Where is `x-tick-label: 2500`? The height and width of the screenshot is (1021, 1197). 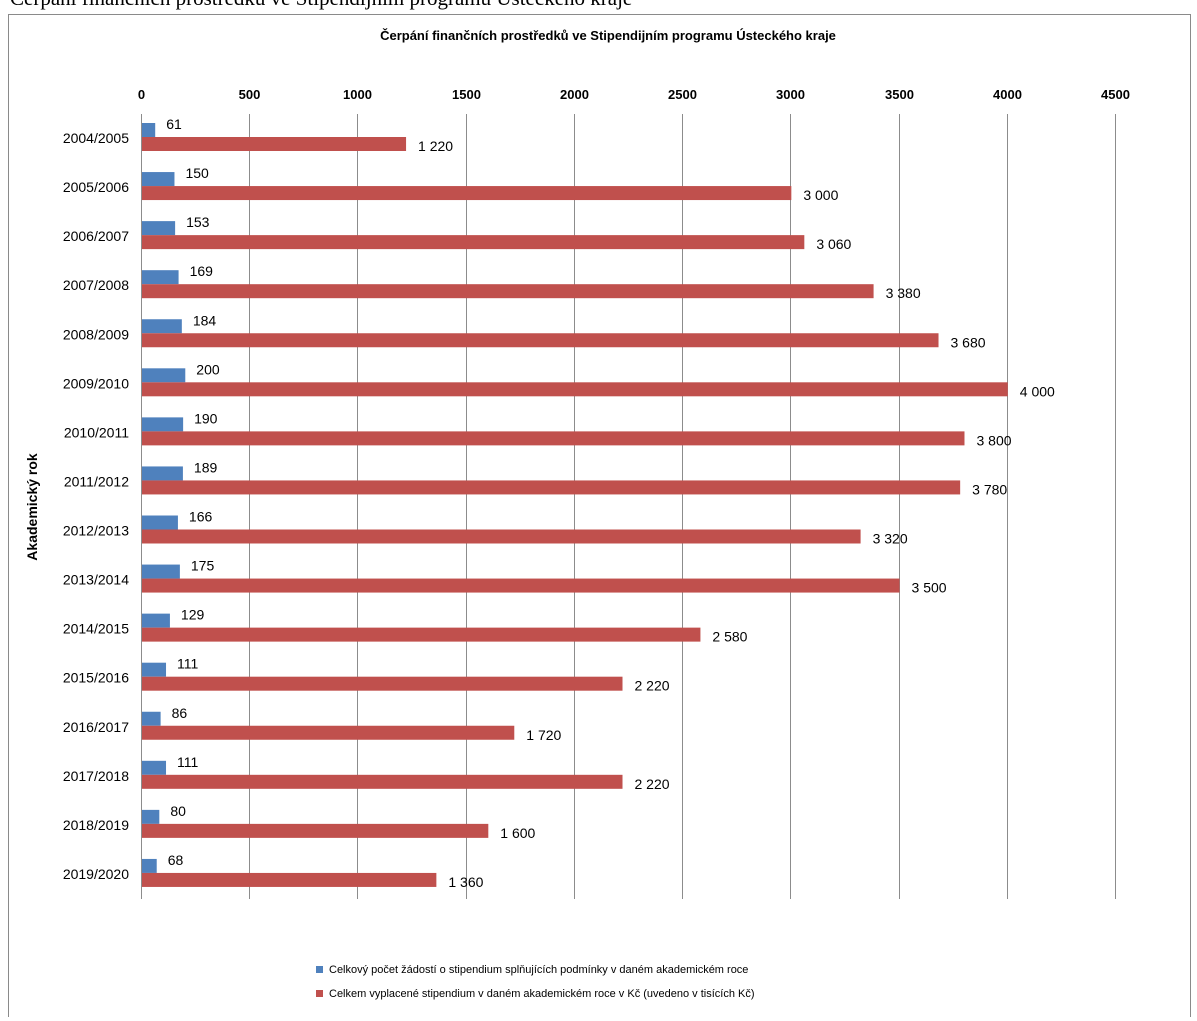 x-tick-label: 2500 is located at coordinates (682, 94).